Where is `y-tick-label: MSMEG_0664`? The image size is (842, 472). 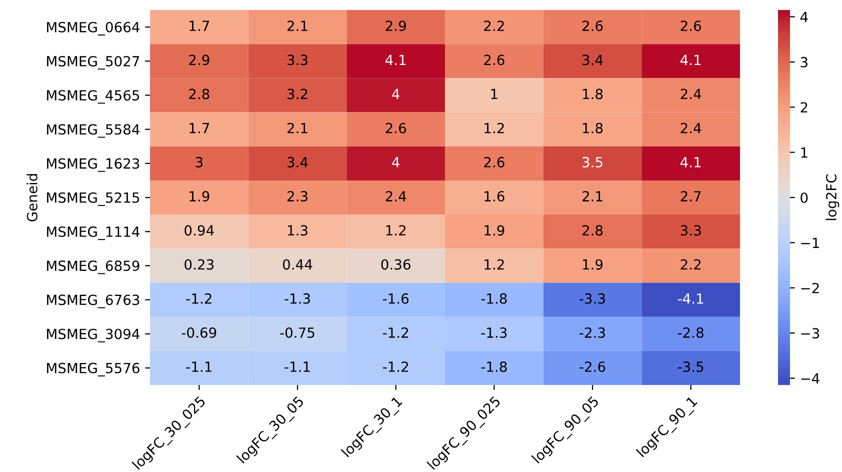
y-tick-label: MSMEG_0664 is located at coordinates (93, 29).